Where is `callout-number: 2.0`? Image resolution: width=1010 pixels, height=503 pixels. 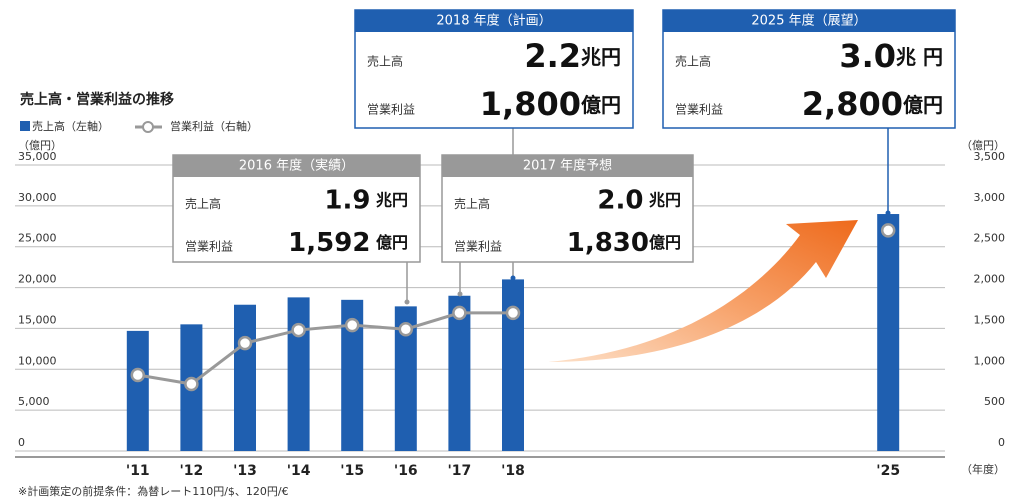
callout-number: 2.0 is located at coordinates (620, 200).